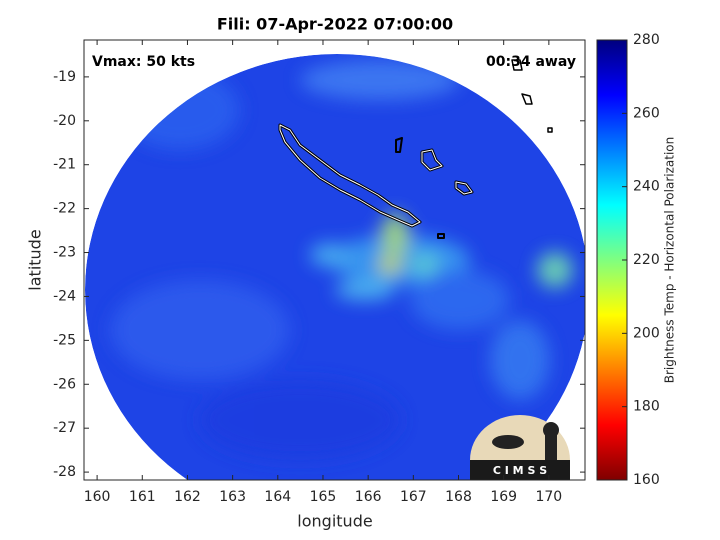 This screenshot has width=720, height=540. Describe the element at coordinates (64, 428) in the screenshot. I see `y-tick-label: -27` at that location.